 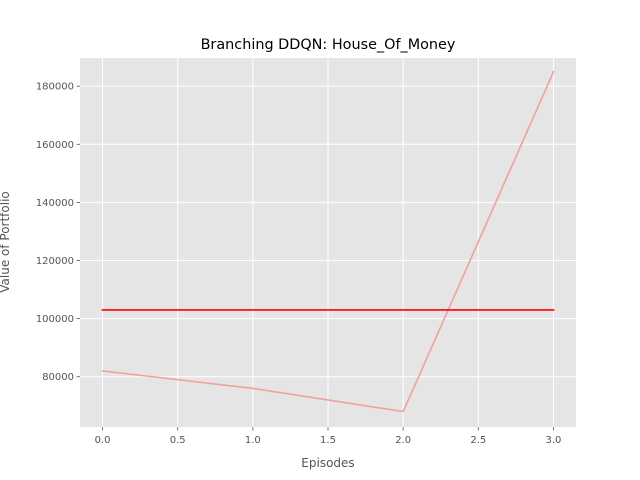 I want to click on y-tick-label: 140000, so click(x=55, y=203).